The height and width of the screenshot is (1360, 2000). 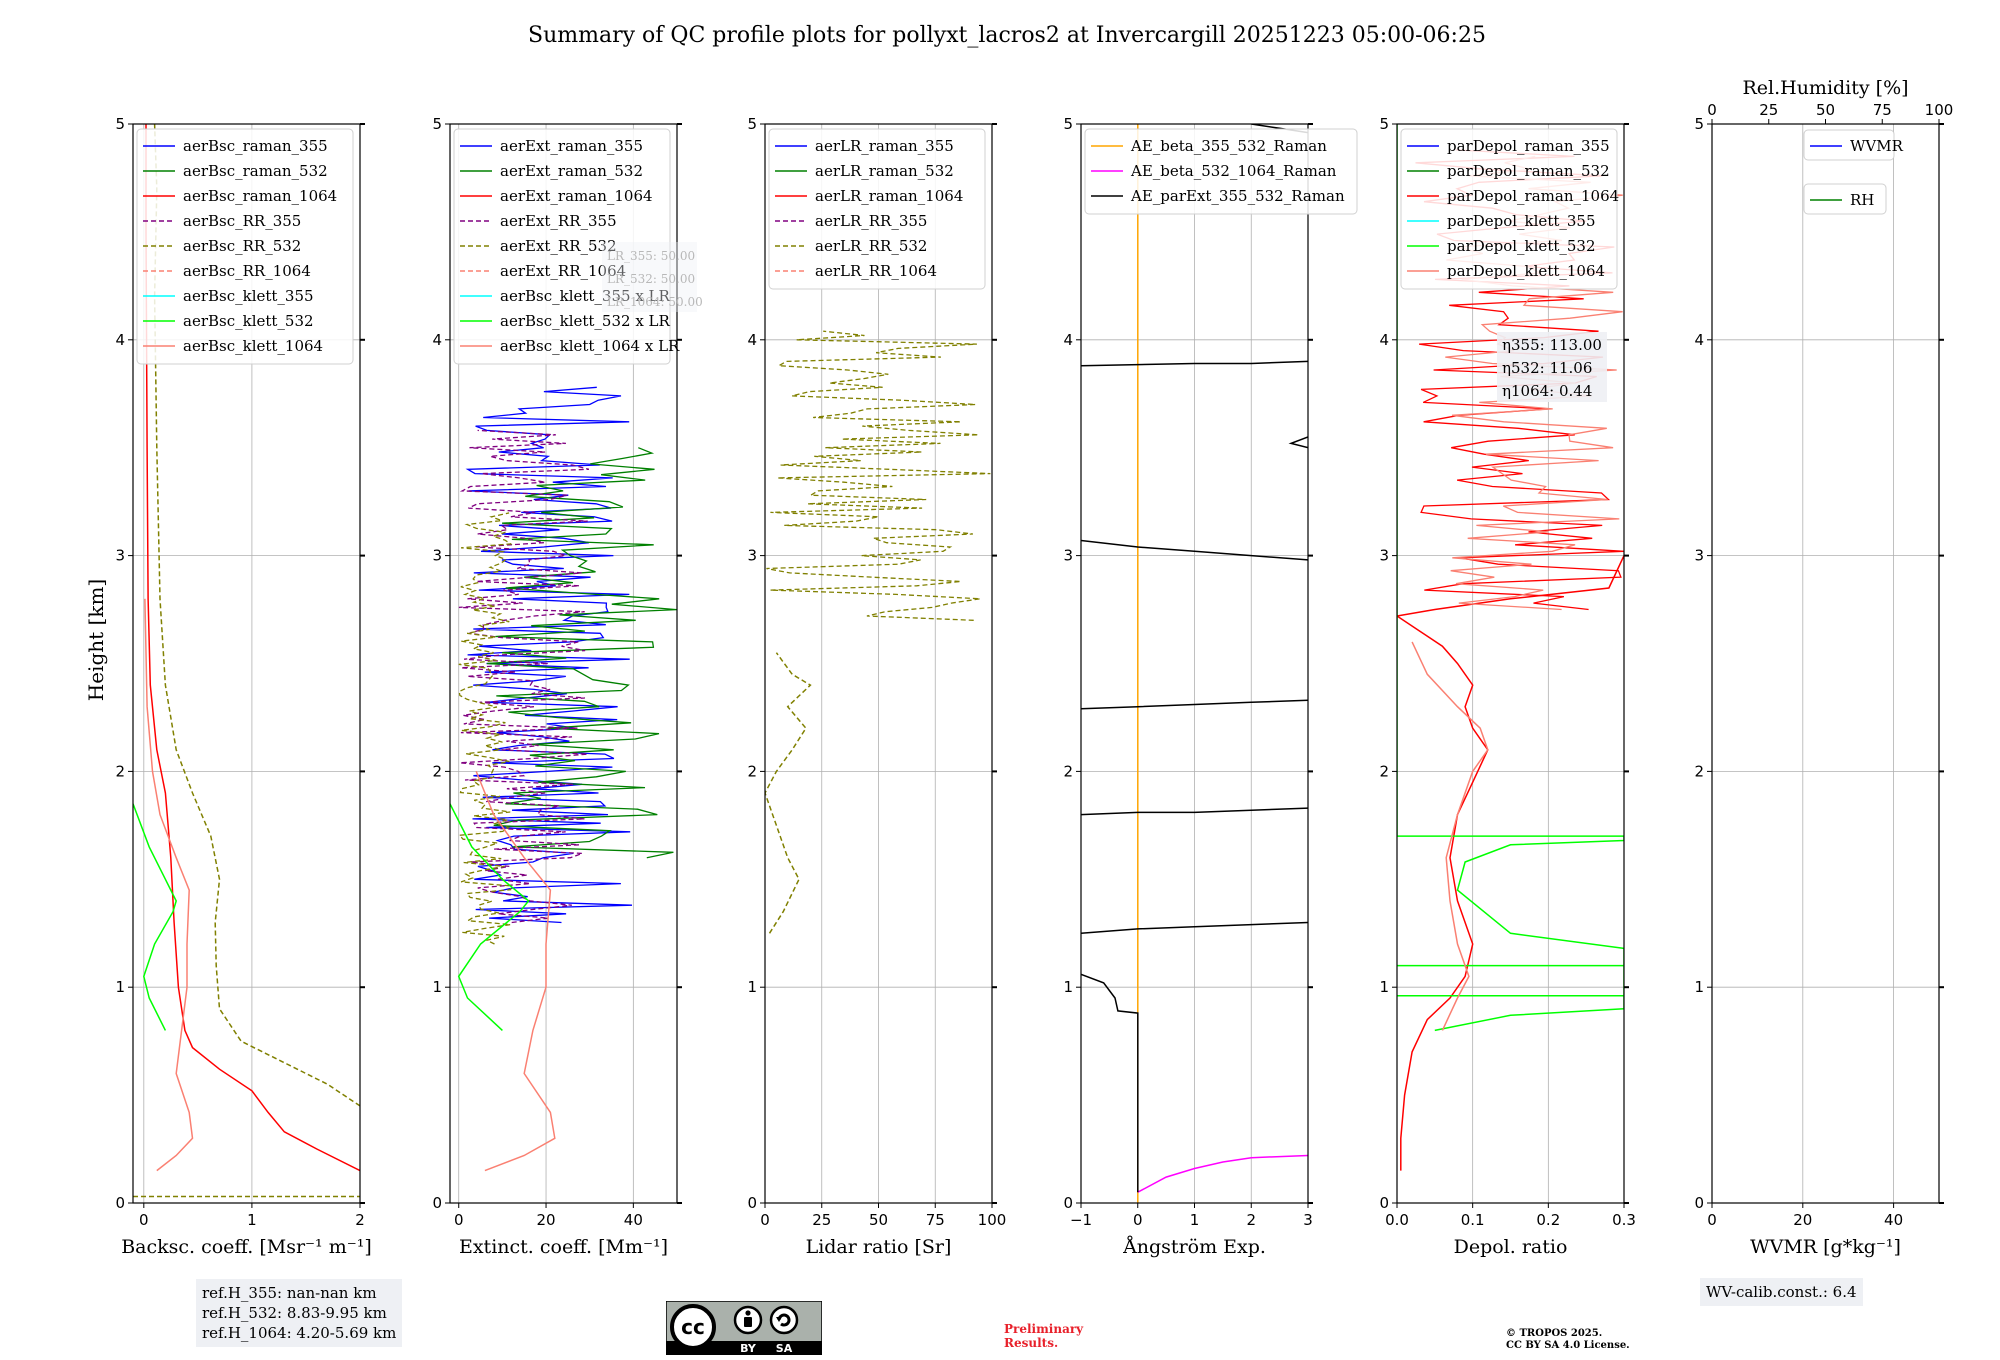 I want to click on annotation-line: LR_1064: 50.00, so click(x=655, y=302).